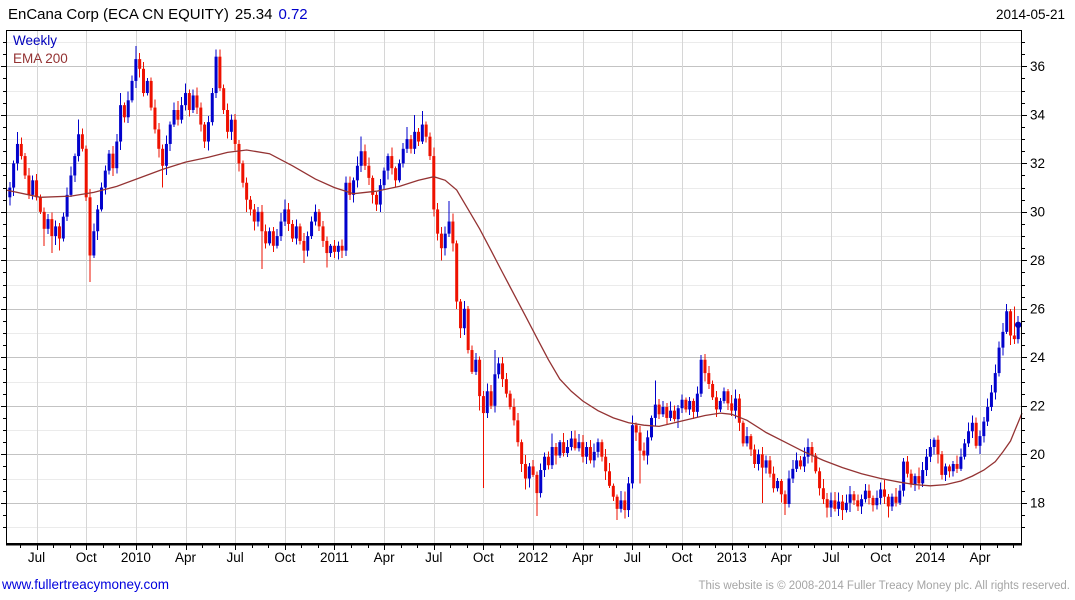 The image size is (1075, 600). What do you see at coordinates (1037, 503) in the screenshot?
I see `y-axis-label: 18` at bounding box center [1037, 503].